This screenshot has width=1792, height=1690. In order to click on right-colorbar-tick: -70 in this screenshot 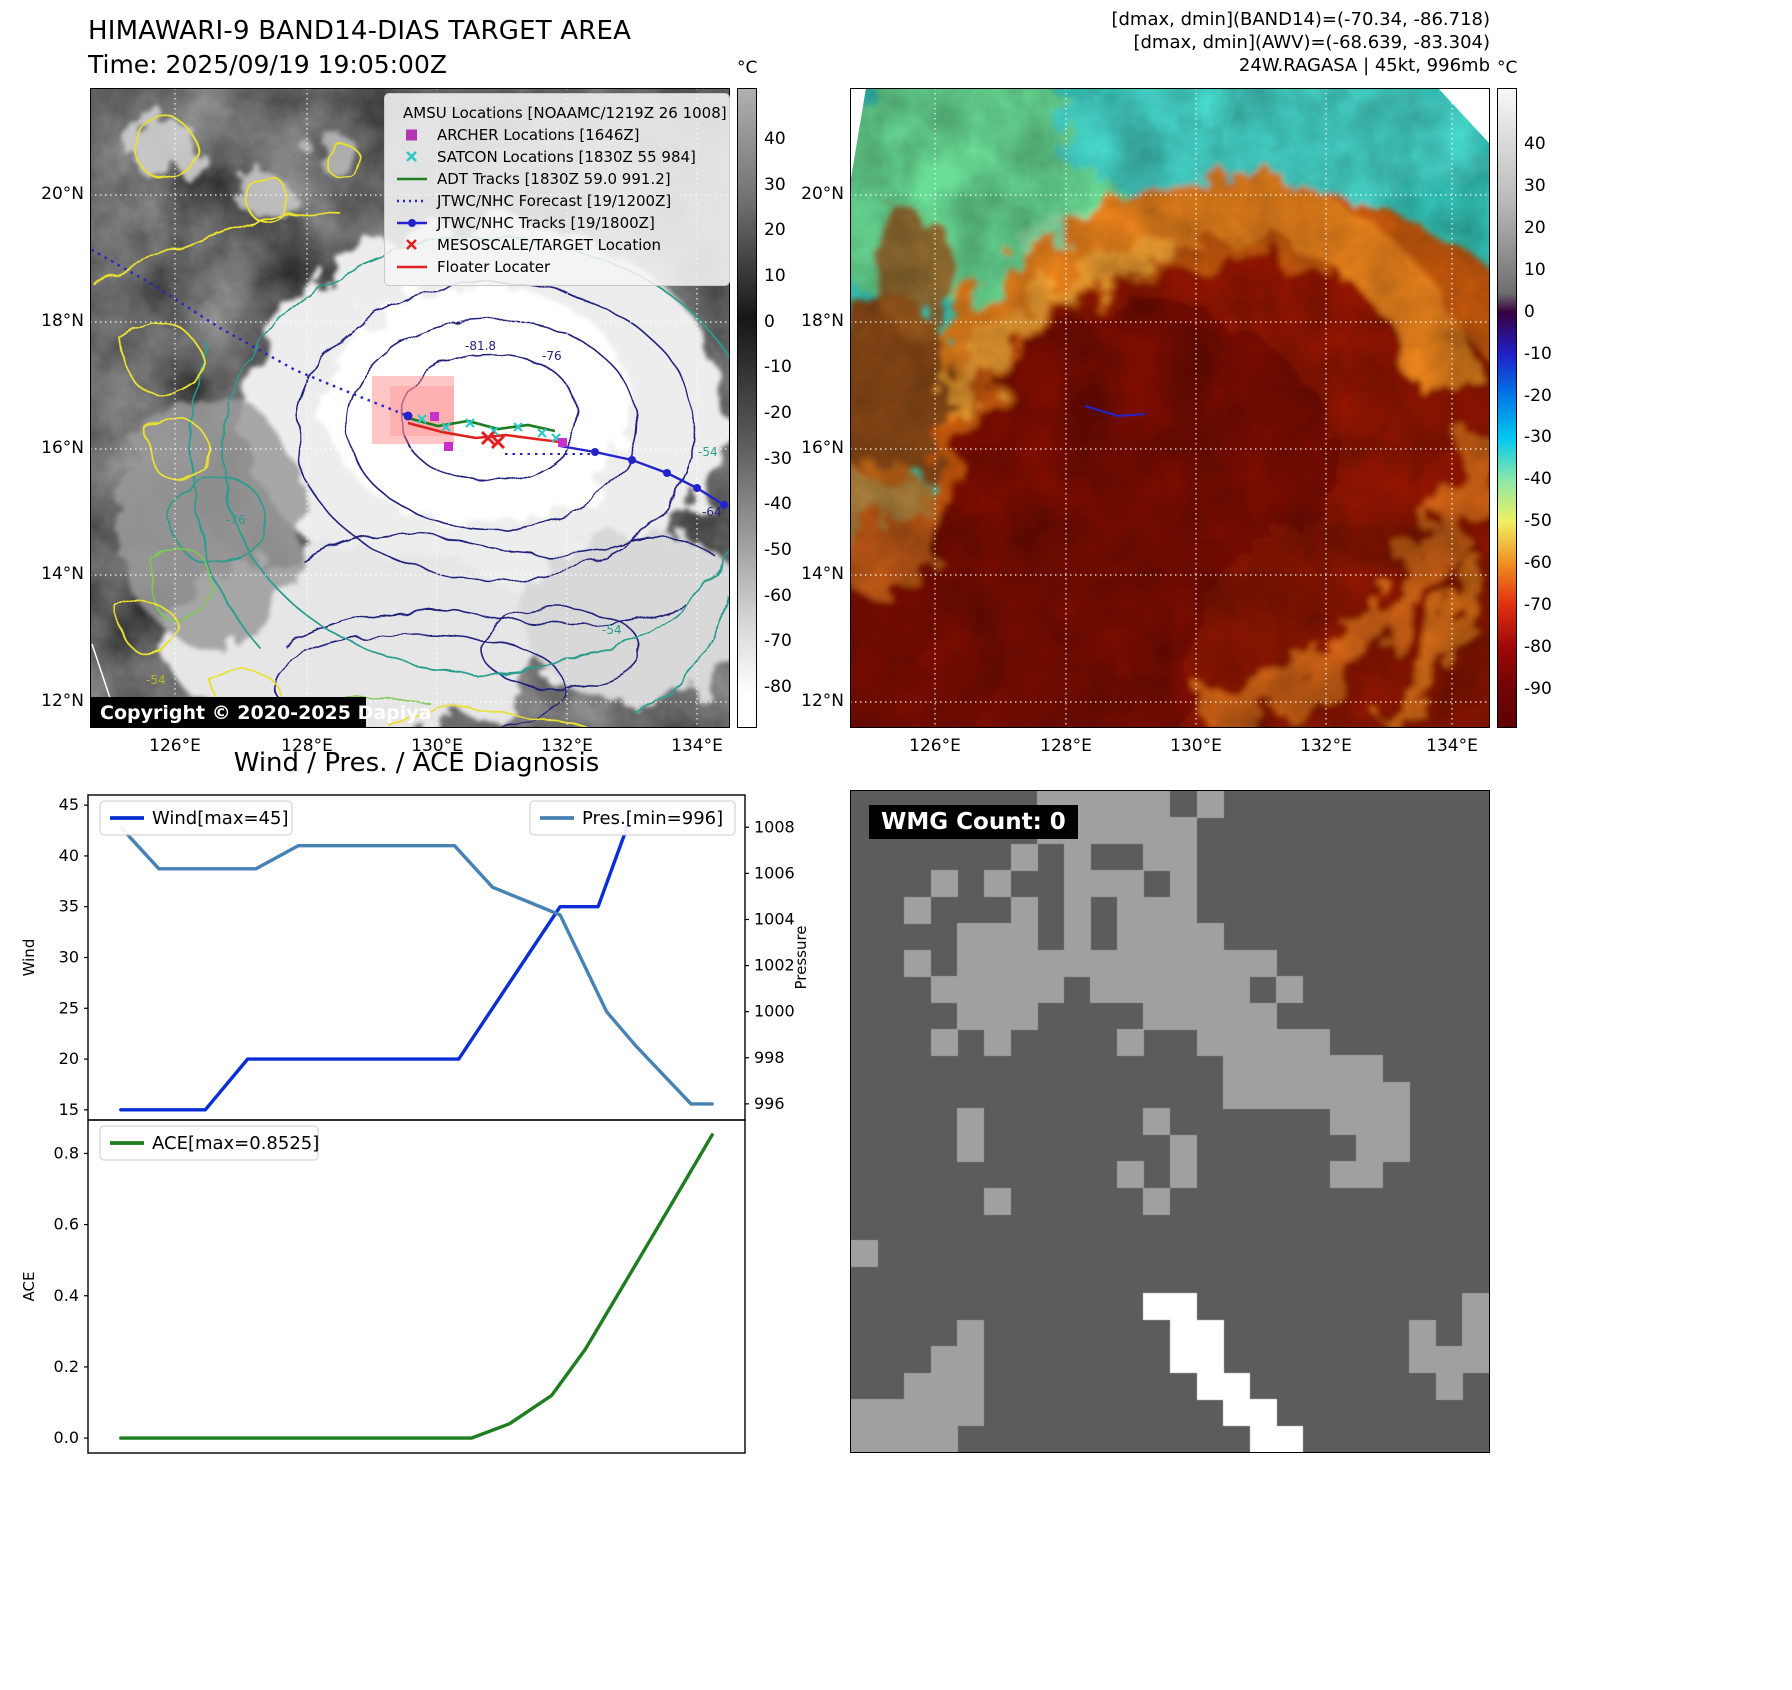, I will do `click(1538, 605)`.